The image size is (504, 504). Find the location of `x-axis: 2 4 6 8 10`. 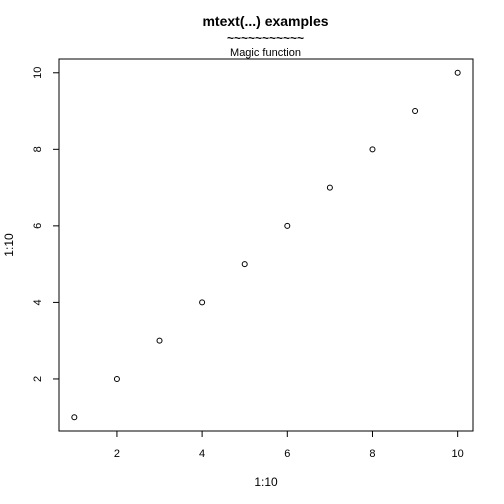

x-axis: 2 4 6 8 10 is located at coordinates (289, 445).